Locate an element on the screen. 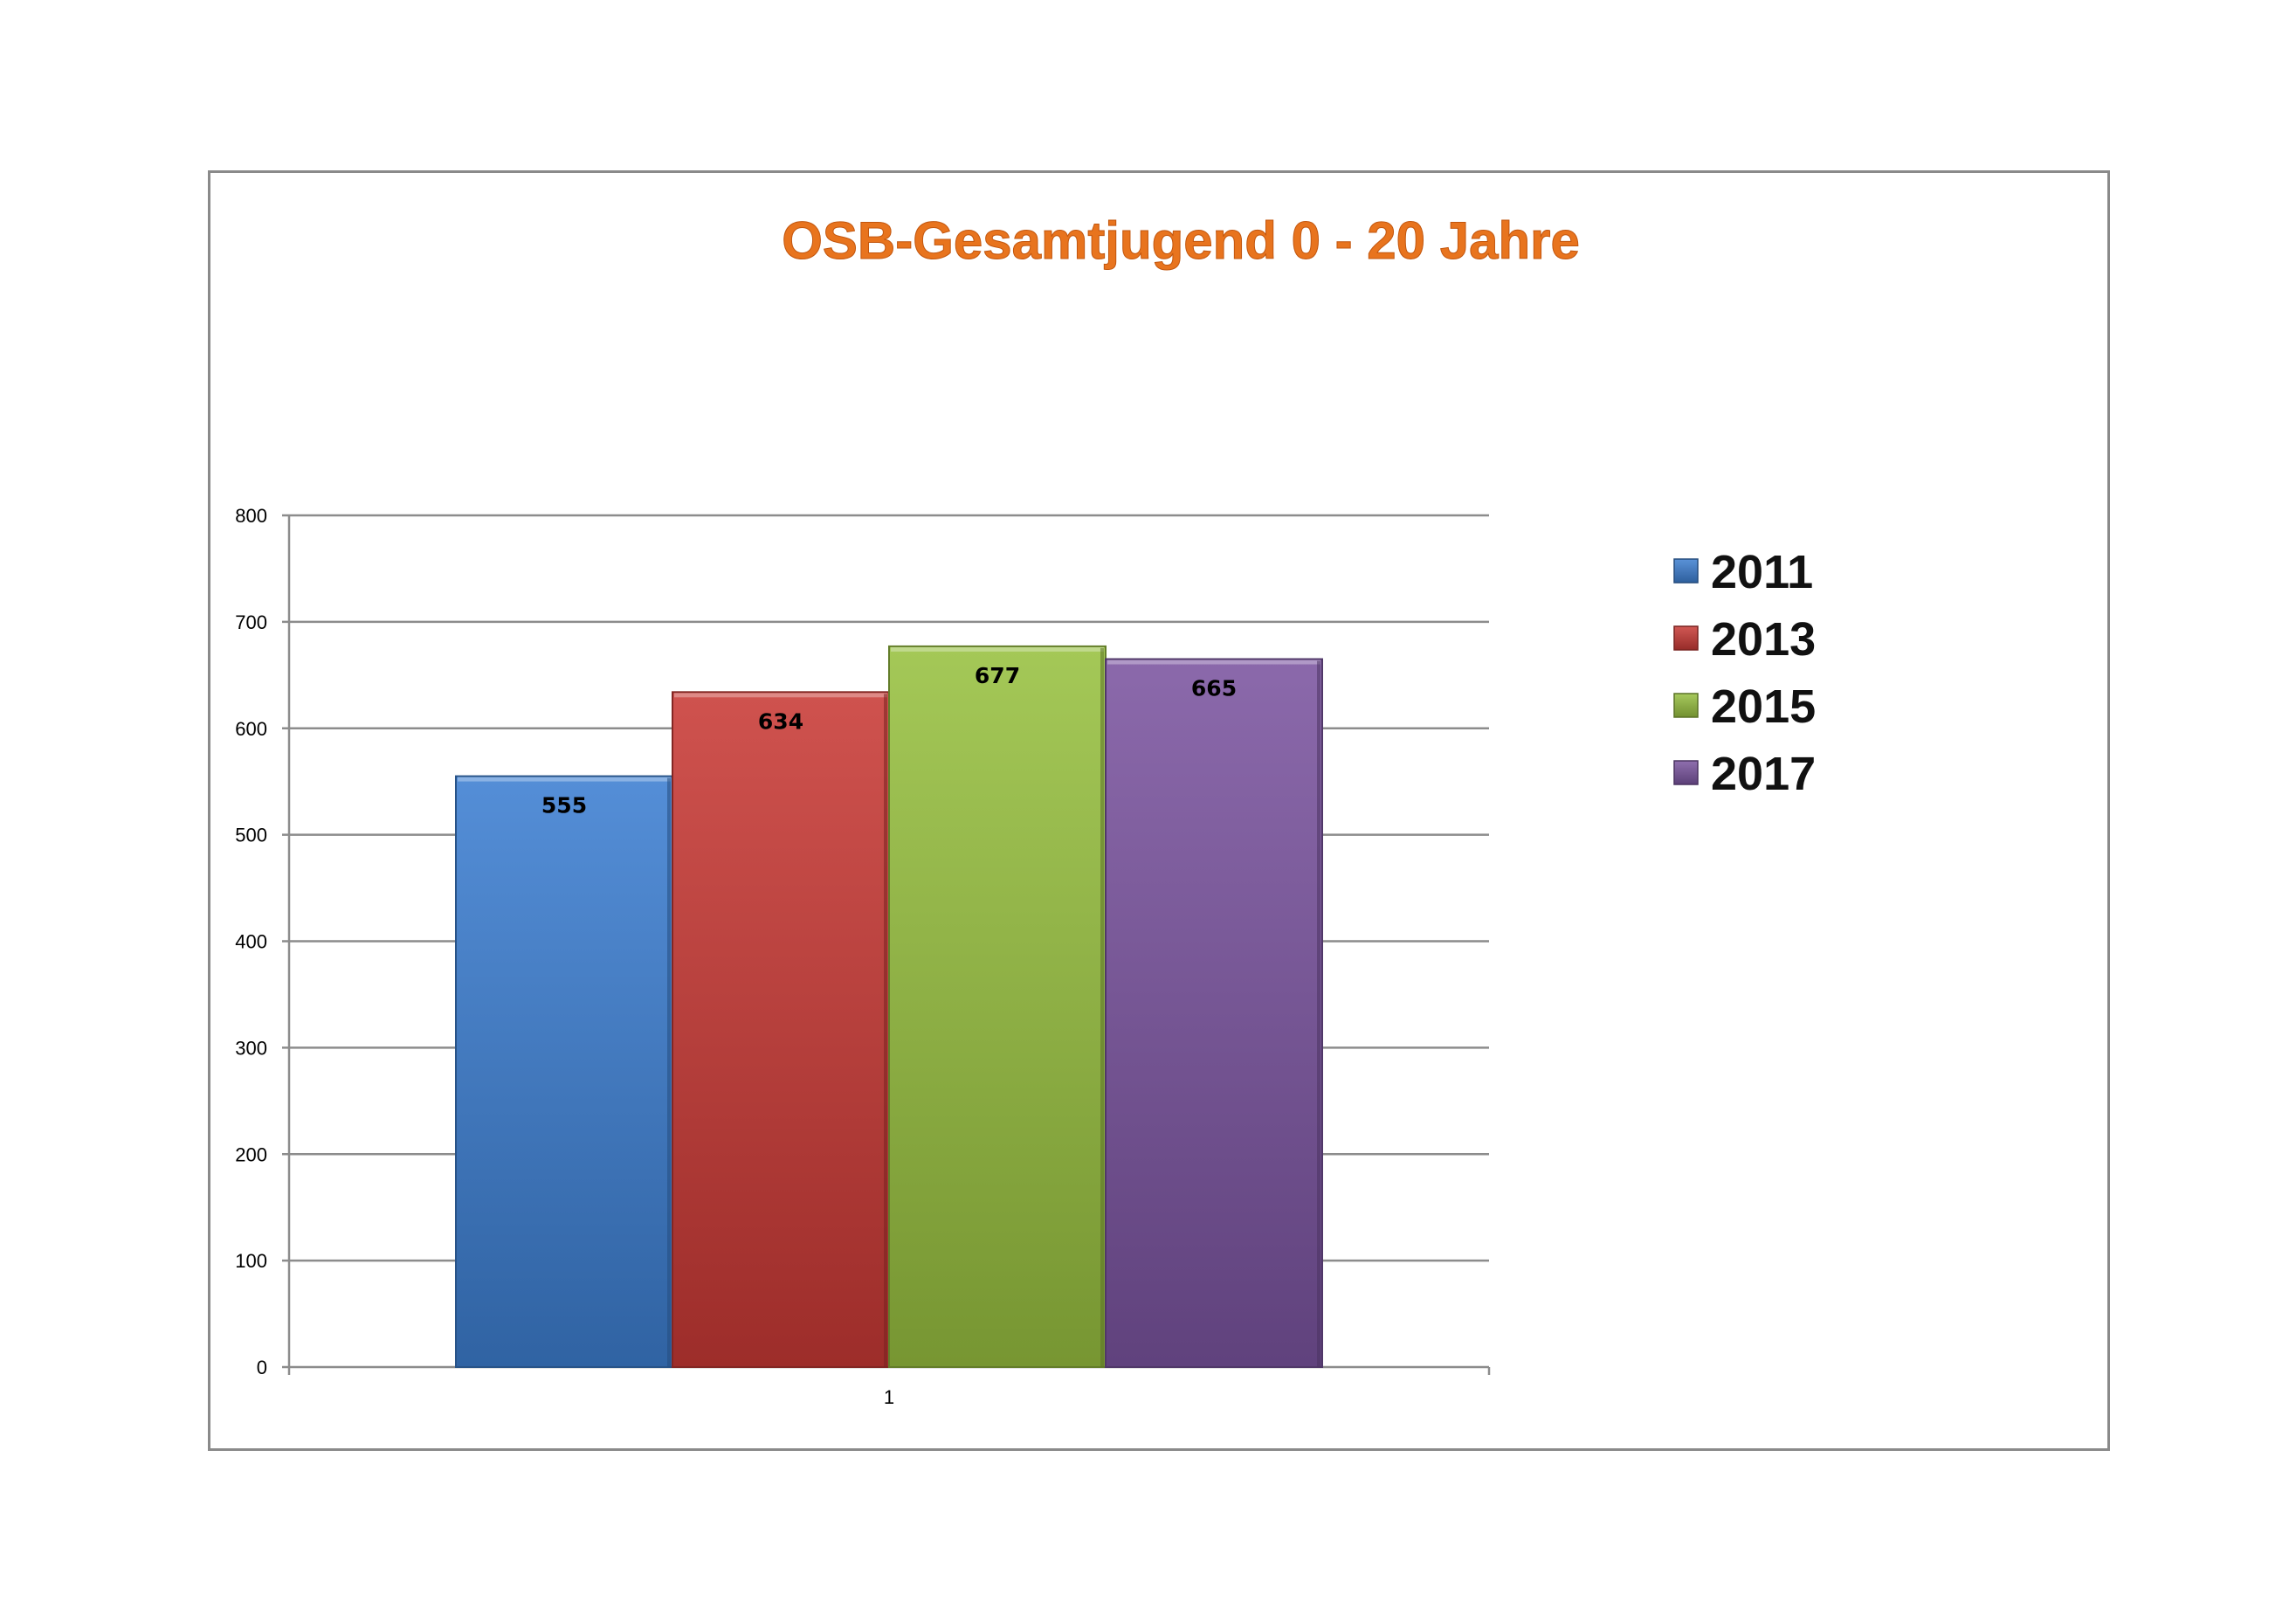 The width and height of the screenshot is (2296, 1623). data-label-2011: 555 is located at coordinates (564, 805).